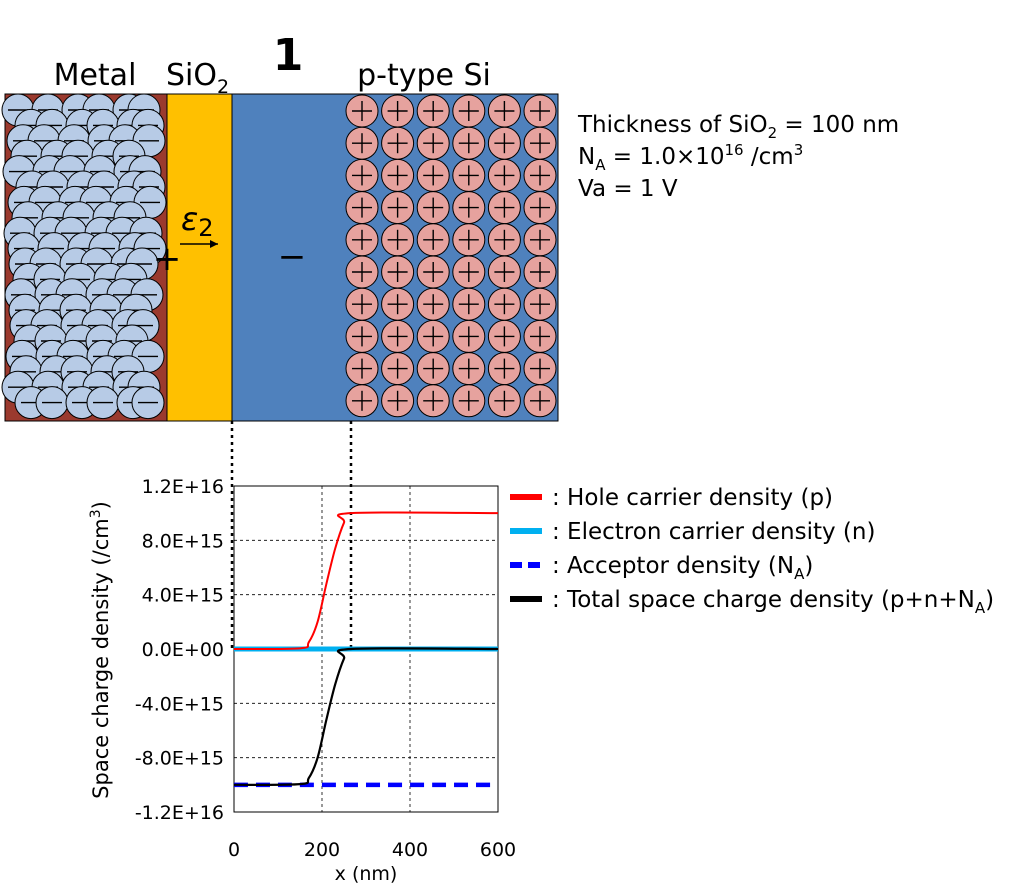  What do you see at coordinates (451, 256) in the screenshot?
I see `silicon-hole-grid` at bounding box center [451, 256].